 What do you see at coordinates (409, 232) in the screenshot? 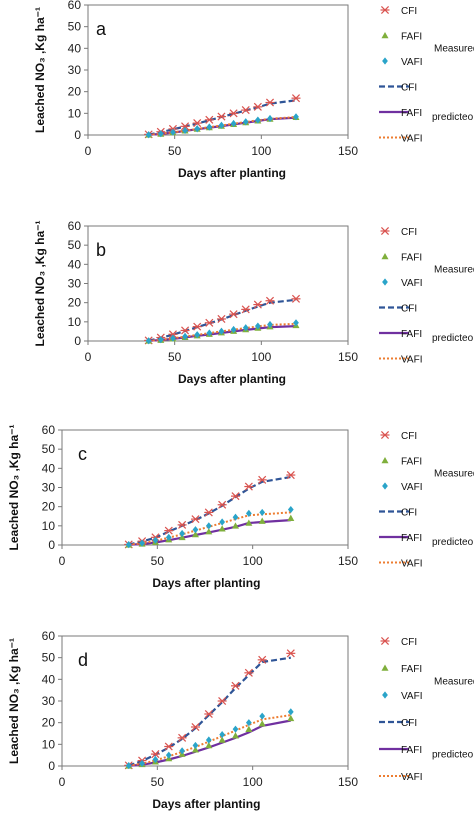
I see `legend-label: CFI` at bounding box center [409, 232].